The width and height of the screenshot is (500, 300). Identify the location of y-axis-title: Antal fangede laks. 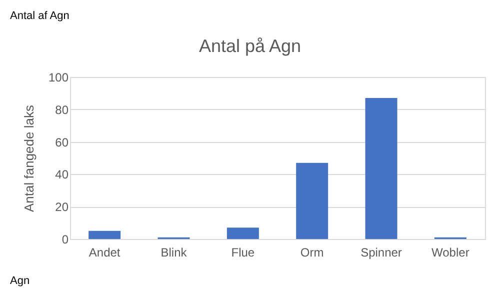
(28, 158).